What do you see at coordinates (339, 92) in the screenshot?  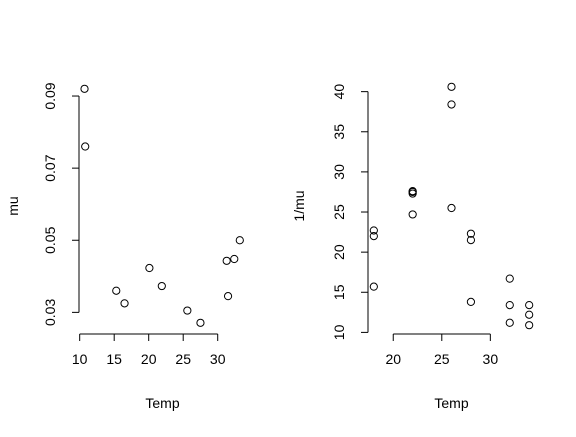 I see `y-tick-label: 40` at bounding box center [339, 92].